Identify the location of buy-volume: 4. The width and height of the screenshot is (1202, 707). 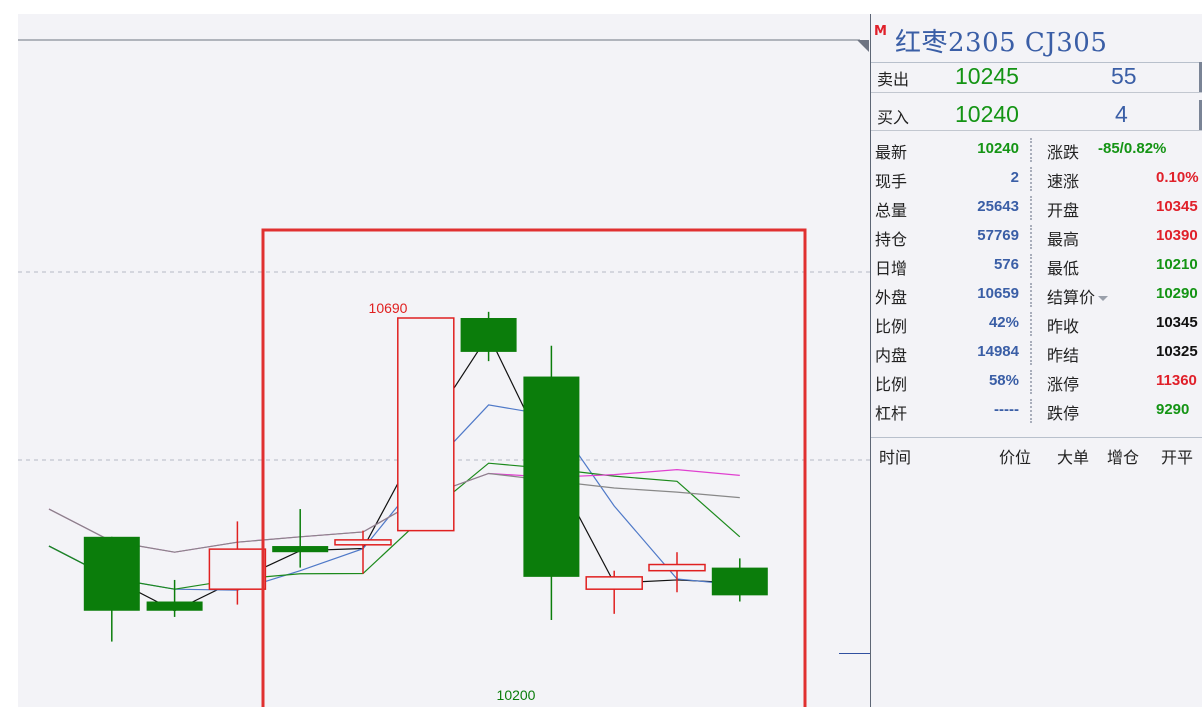
(1121, 114).